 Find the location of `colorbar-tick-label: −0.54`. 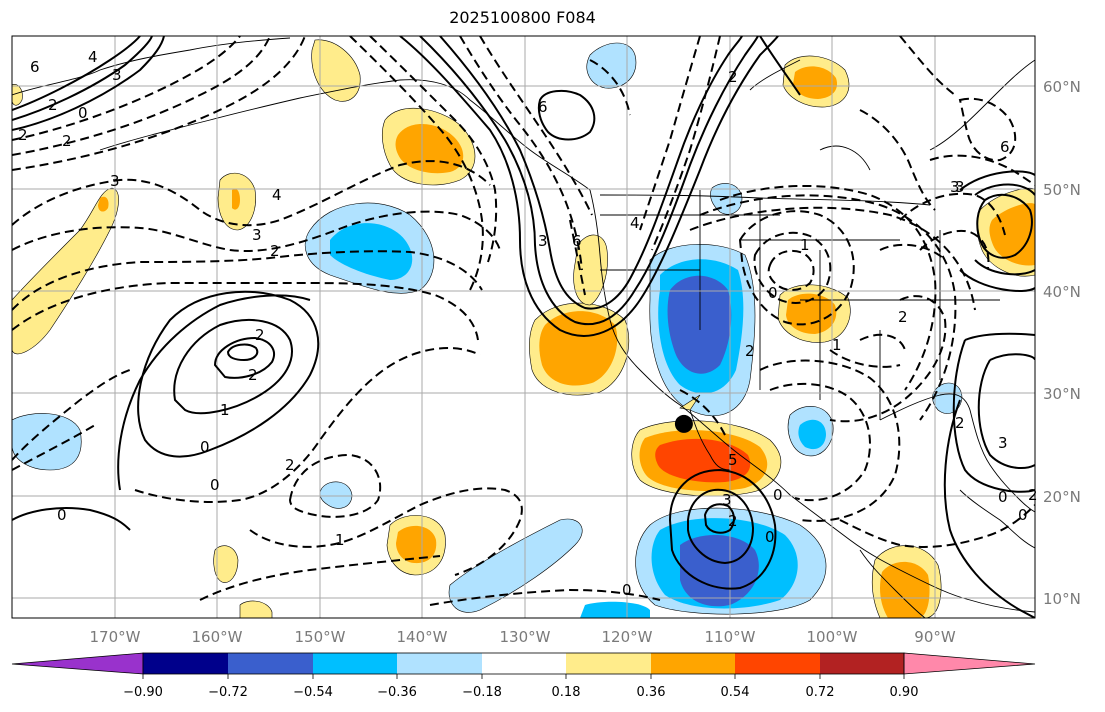

colorbar-tick-label: −0.54 is located at coordinates (313, 692).